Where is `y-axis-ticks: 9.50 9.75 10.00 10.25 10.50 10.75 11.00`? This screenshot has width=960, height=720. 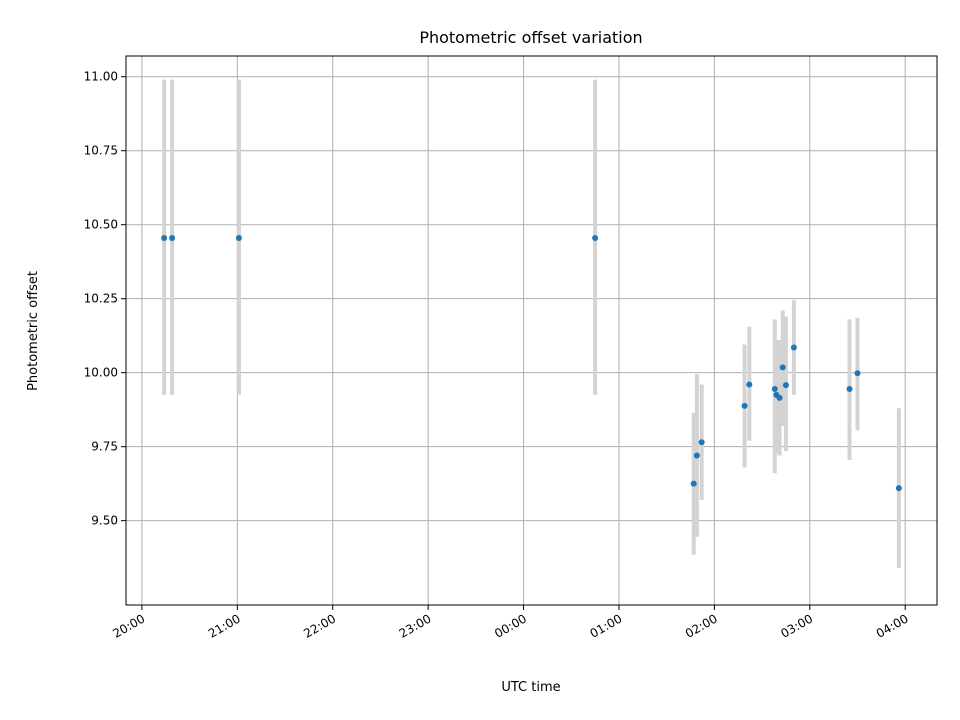
y-axis-ticks: 9.50 9.75 10.00 10.25 10.50 10.75 11.00 is located at coordinates (105, 299).